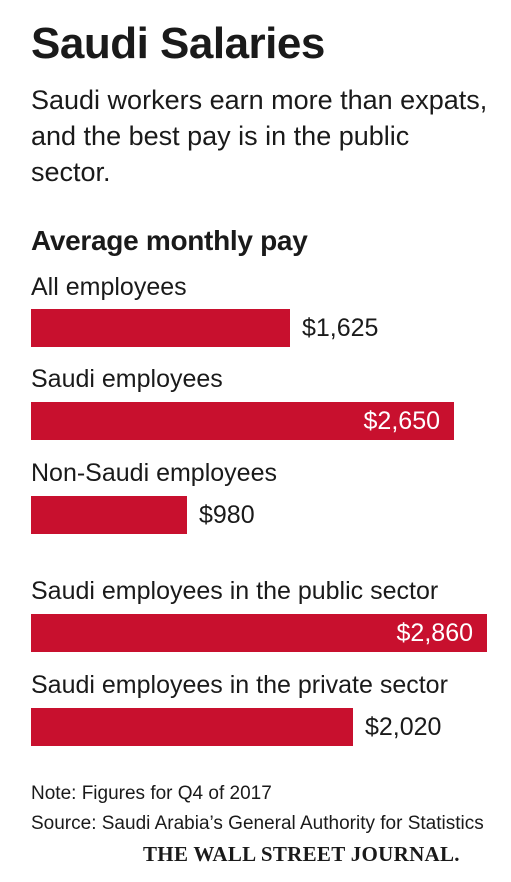 This screenshot has height=882, width=511. What do you see at coordinates (401, 421) in the screenshot?
I see `data-label: $2,650` at bounding box center [401, 421].